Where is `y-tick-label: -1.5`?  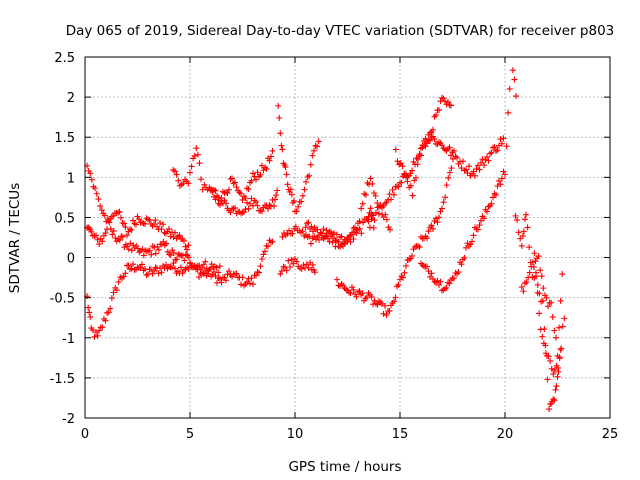
y-tick-label: -1.5 is located at coordinates (62, 379).